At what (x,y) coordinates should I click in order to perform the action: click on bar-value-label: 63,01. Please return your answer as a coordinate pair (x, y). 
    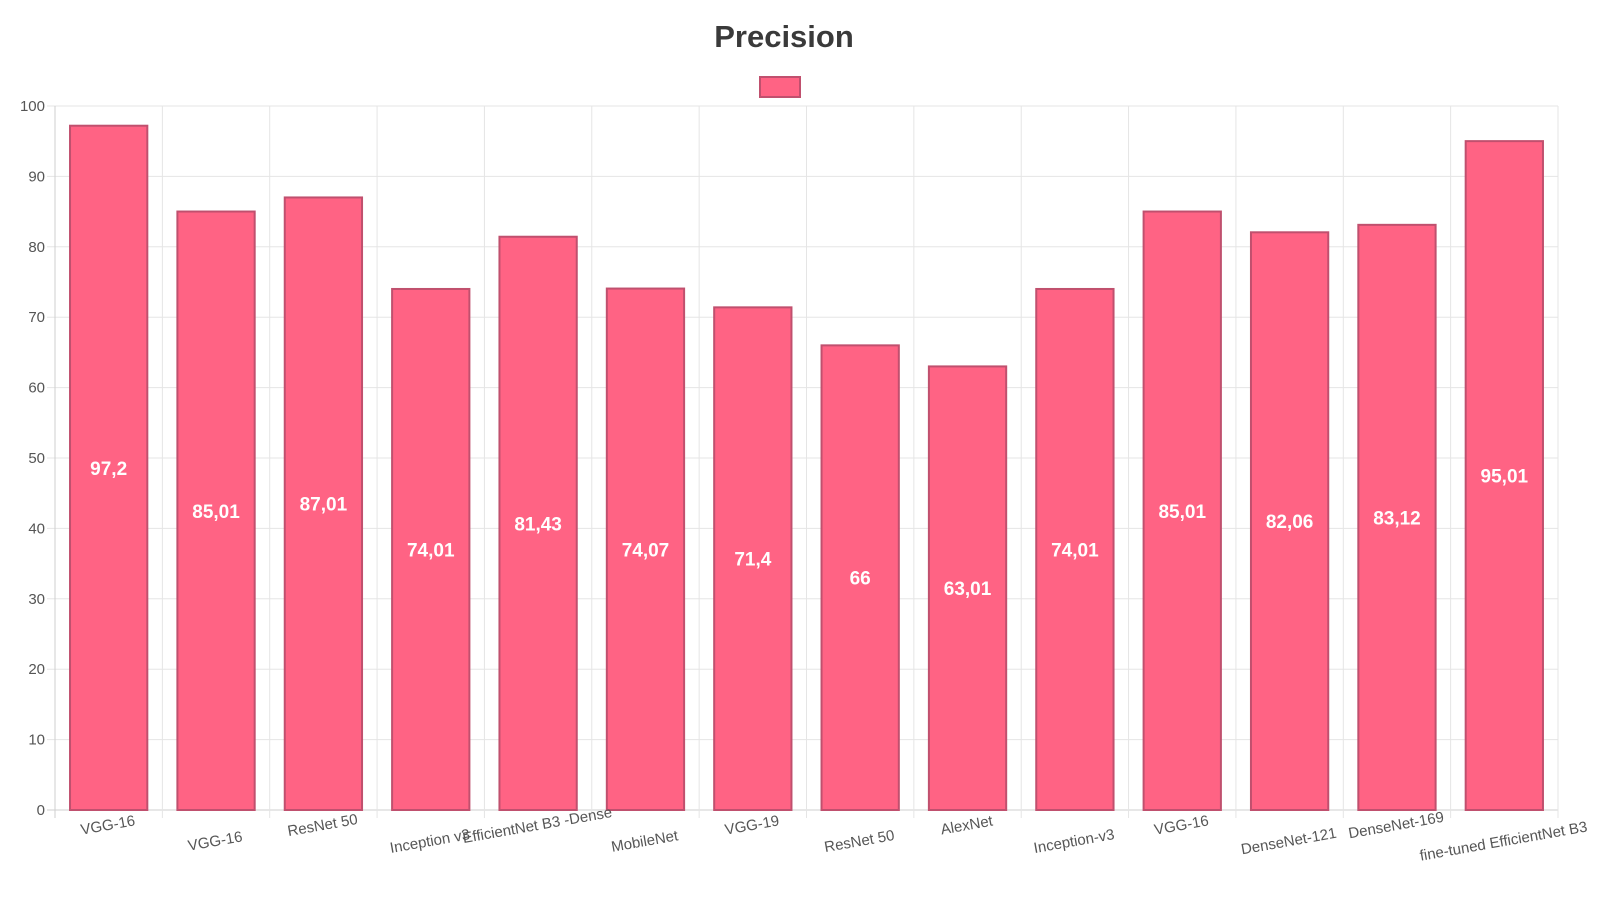
    Looking at the image, I should click on (968, 589).